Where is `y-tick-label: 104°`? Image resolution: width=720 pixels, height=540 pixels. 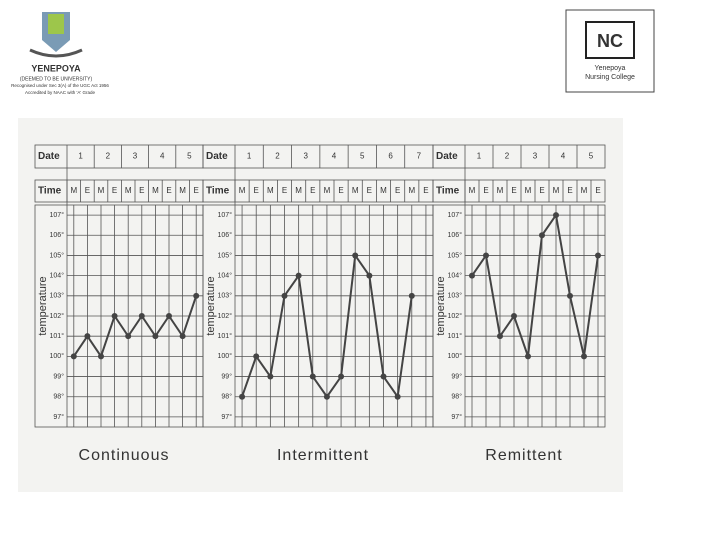 y-tick-label: 104° is located at coordinates (225, 275).